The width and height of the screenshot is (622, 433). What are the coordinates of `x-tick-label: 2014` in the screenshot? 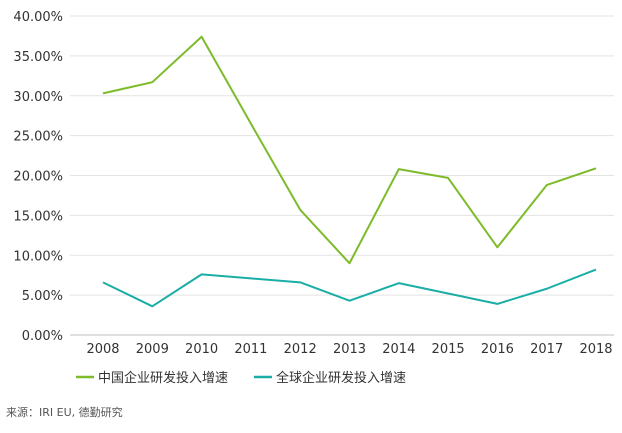 It's located at (398, 349).